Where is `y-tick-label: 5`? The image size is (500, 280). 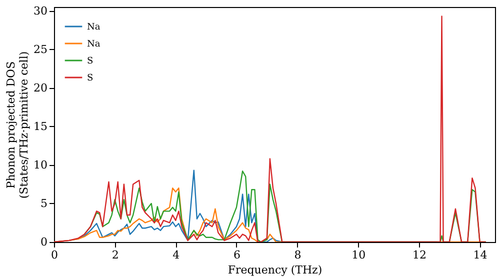
y-tick-label: 5 is located at coordinates (44, 203).